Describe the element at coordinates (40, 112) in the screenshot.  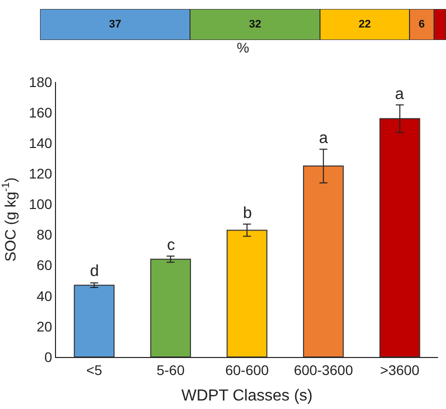
I see `y-tick-label: 160` at that location.